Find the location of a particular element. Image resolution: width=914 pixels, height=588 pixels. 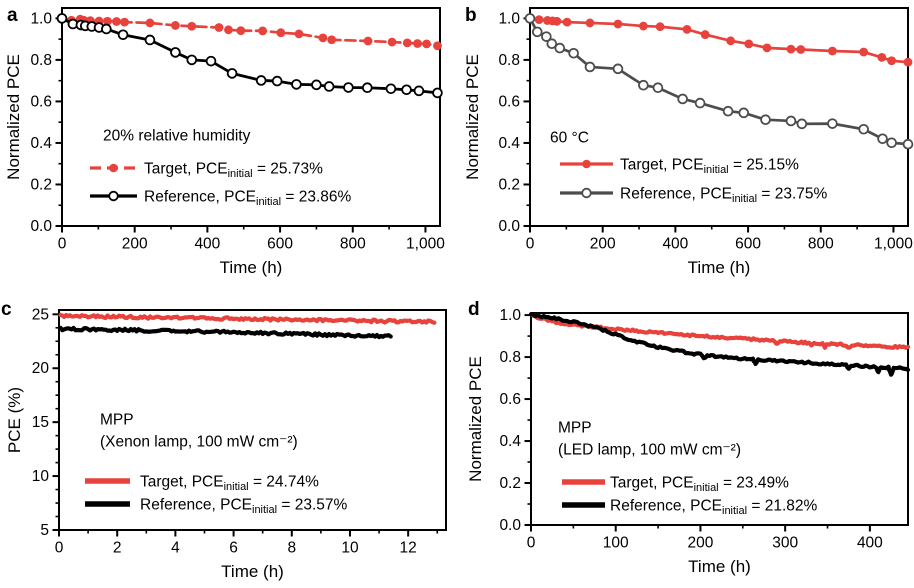

legend-marker-dot-reference is located at coordinates (586, 193).